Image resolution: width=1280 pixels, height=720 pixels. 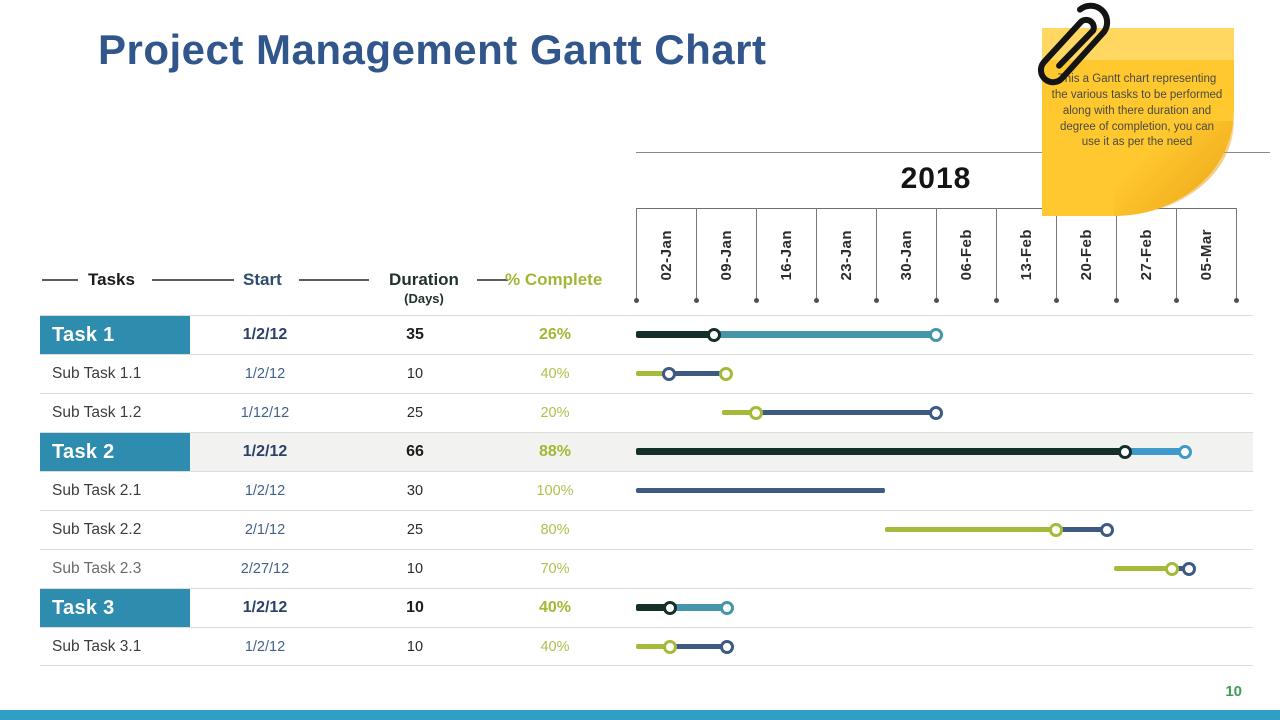 What do you see at coordinates (265, 569) in the screenshot?
I see `task-start-date: 2/27/12` at bounding box center [265, 569].